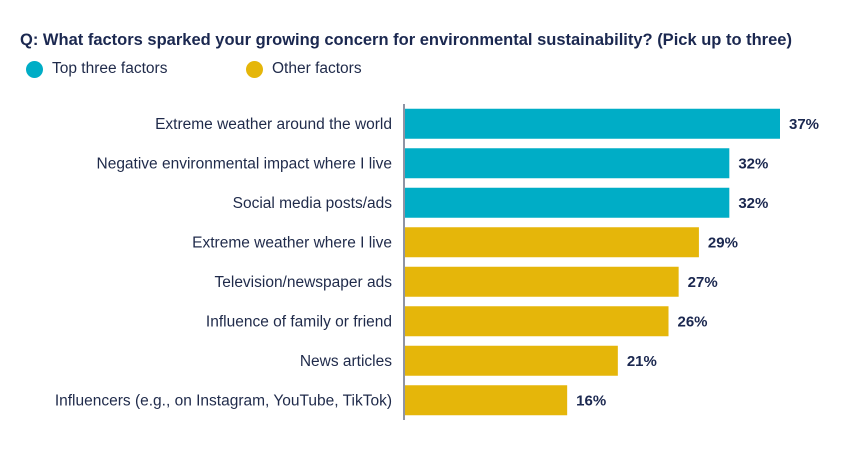  What do you see at coordinates (254, 69) in the screenshot?
I see `legend-swatch-other` at bounding box center [254, 69].